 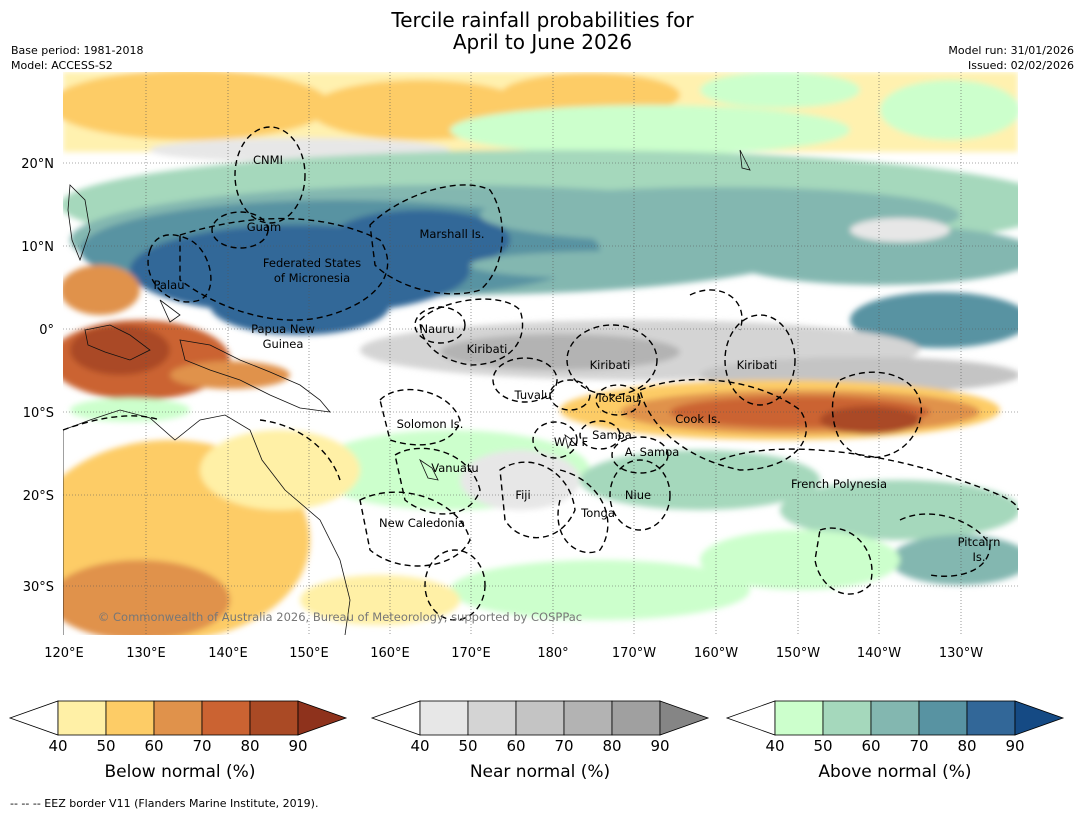 I want to click on label-kiribati-e: Kiribati, so click(x=757, y=365).